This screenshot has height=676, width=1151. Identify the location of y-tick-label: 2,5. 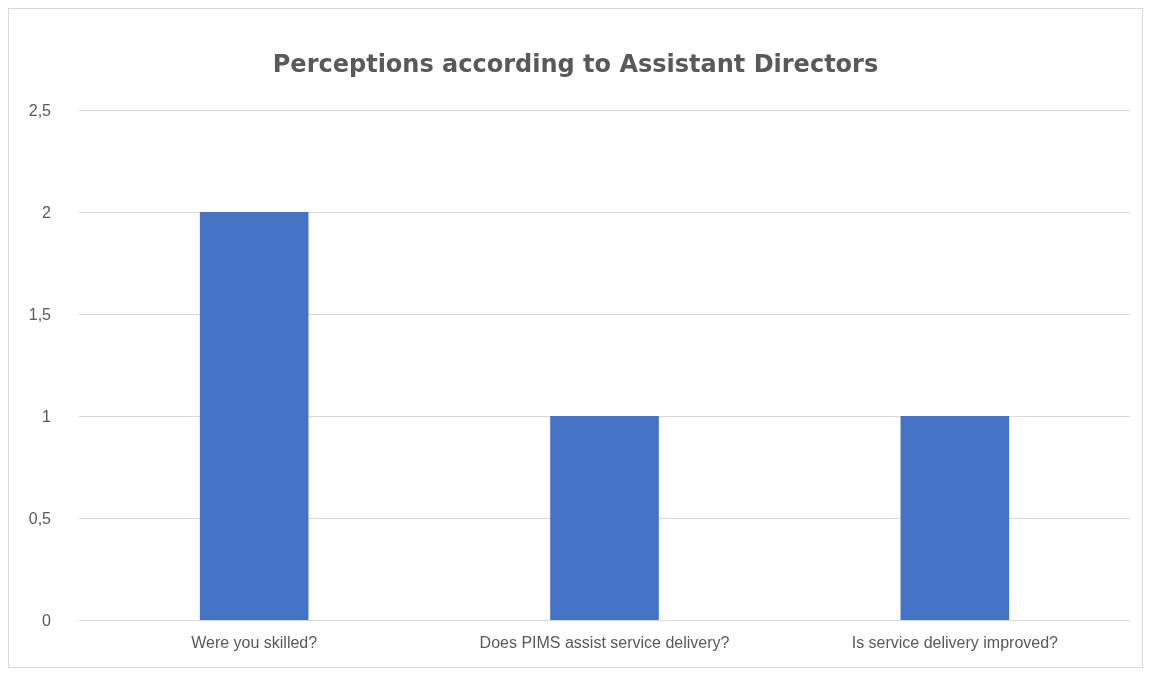
(40, 110).